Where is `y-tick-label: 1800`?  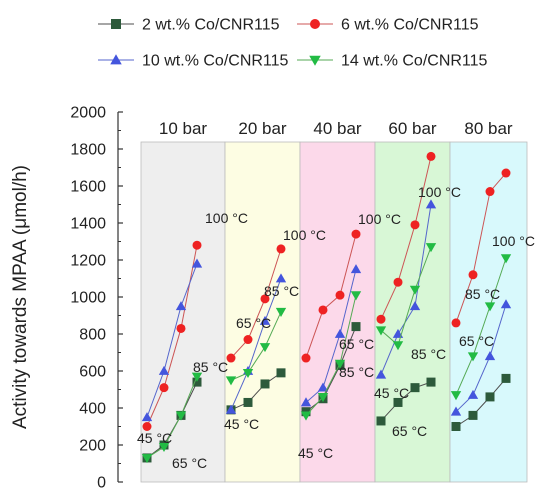
y-tick-label: 1800 is located at coordinates (88, 150).